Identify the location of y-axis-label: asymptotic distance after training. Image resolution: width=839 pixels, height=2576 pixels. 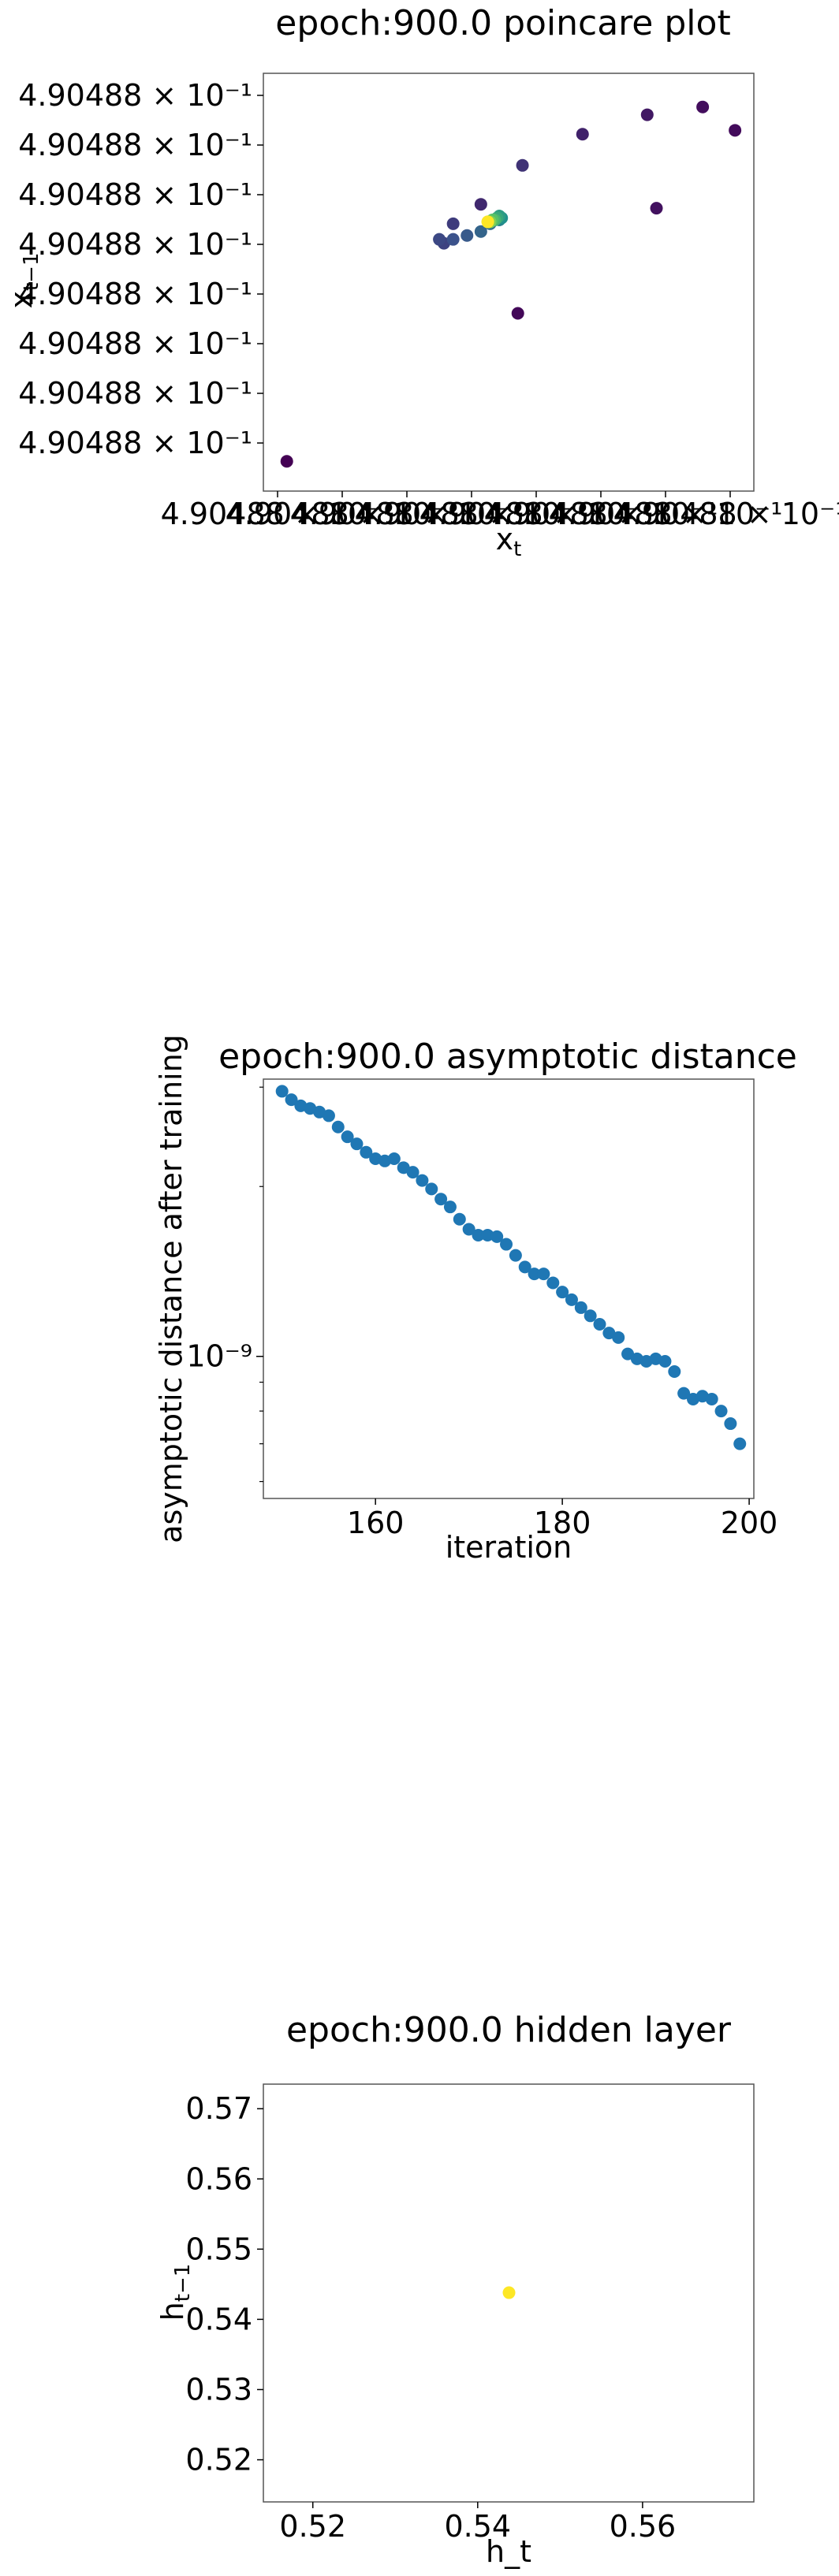
(171, 1288).